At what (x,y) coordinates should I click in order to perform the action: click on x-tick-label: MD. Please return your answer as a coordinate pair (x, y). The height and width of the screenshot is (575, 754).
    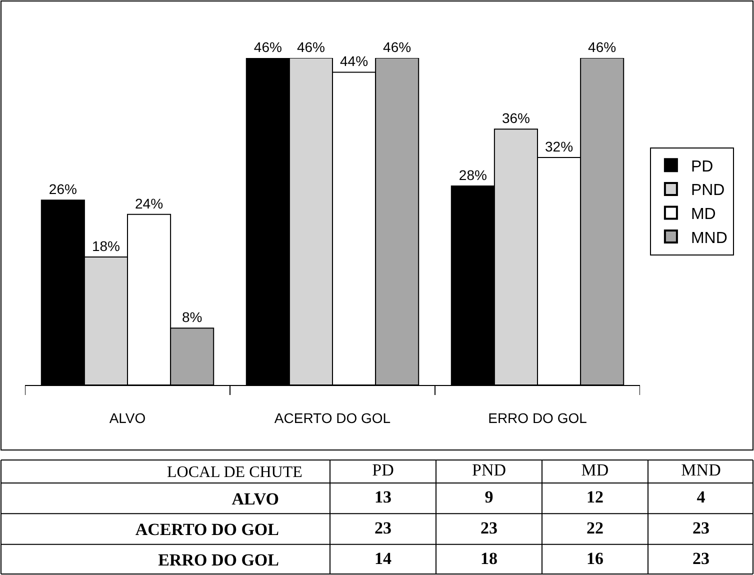
    Looking at the image, I should click on (595, 470).